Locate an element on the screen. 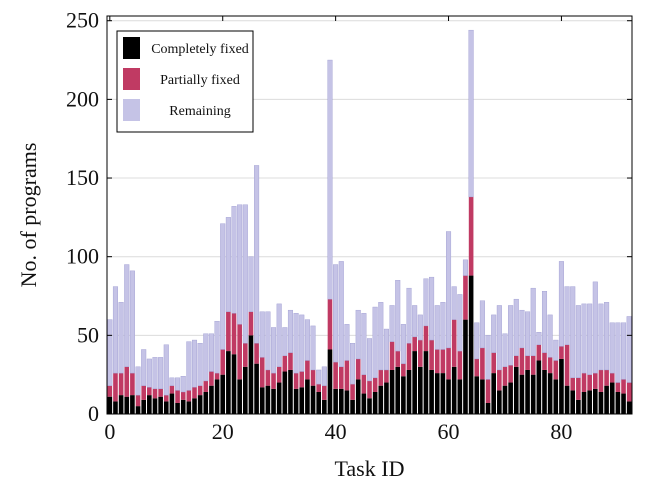 Image resolution: width=648 pixels, height=489 pixels. legend-label: Completely fixed is located at coordinates (200, 49).